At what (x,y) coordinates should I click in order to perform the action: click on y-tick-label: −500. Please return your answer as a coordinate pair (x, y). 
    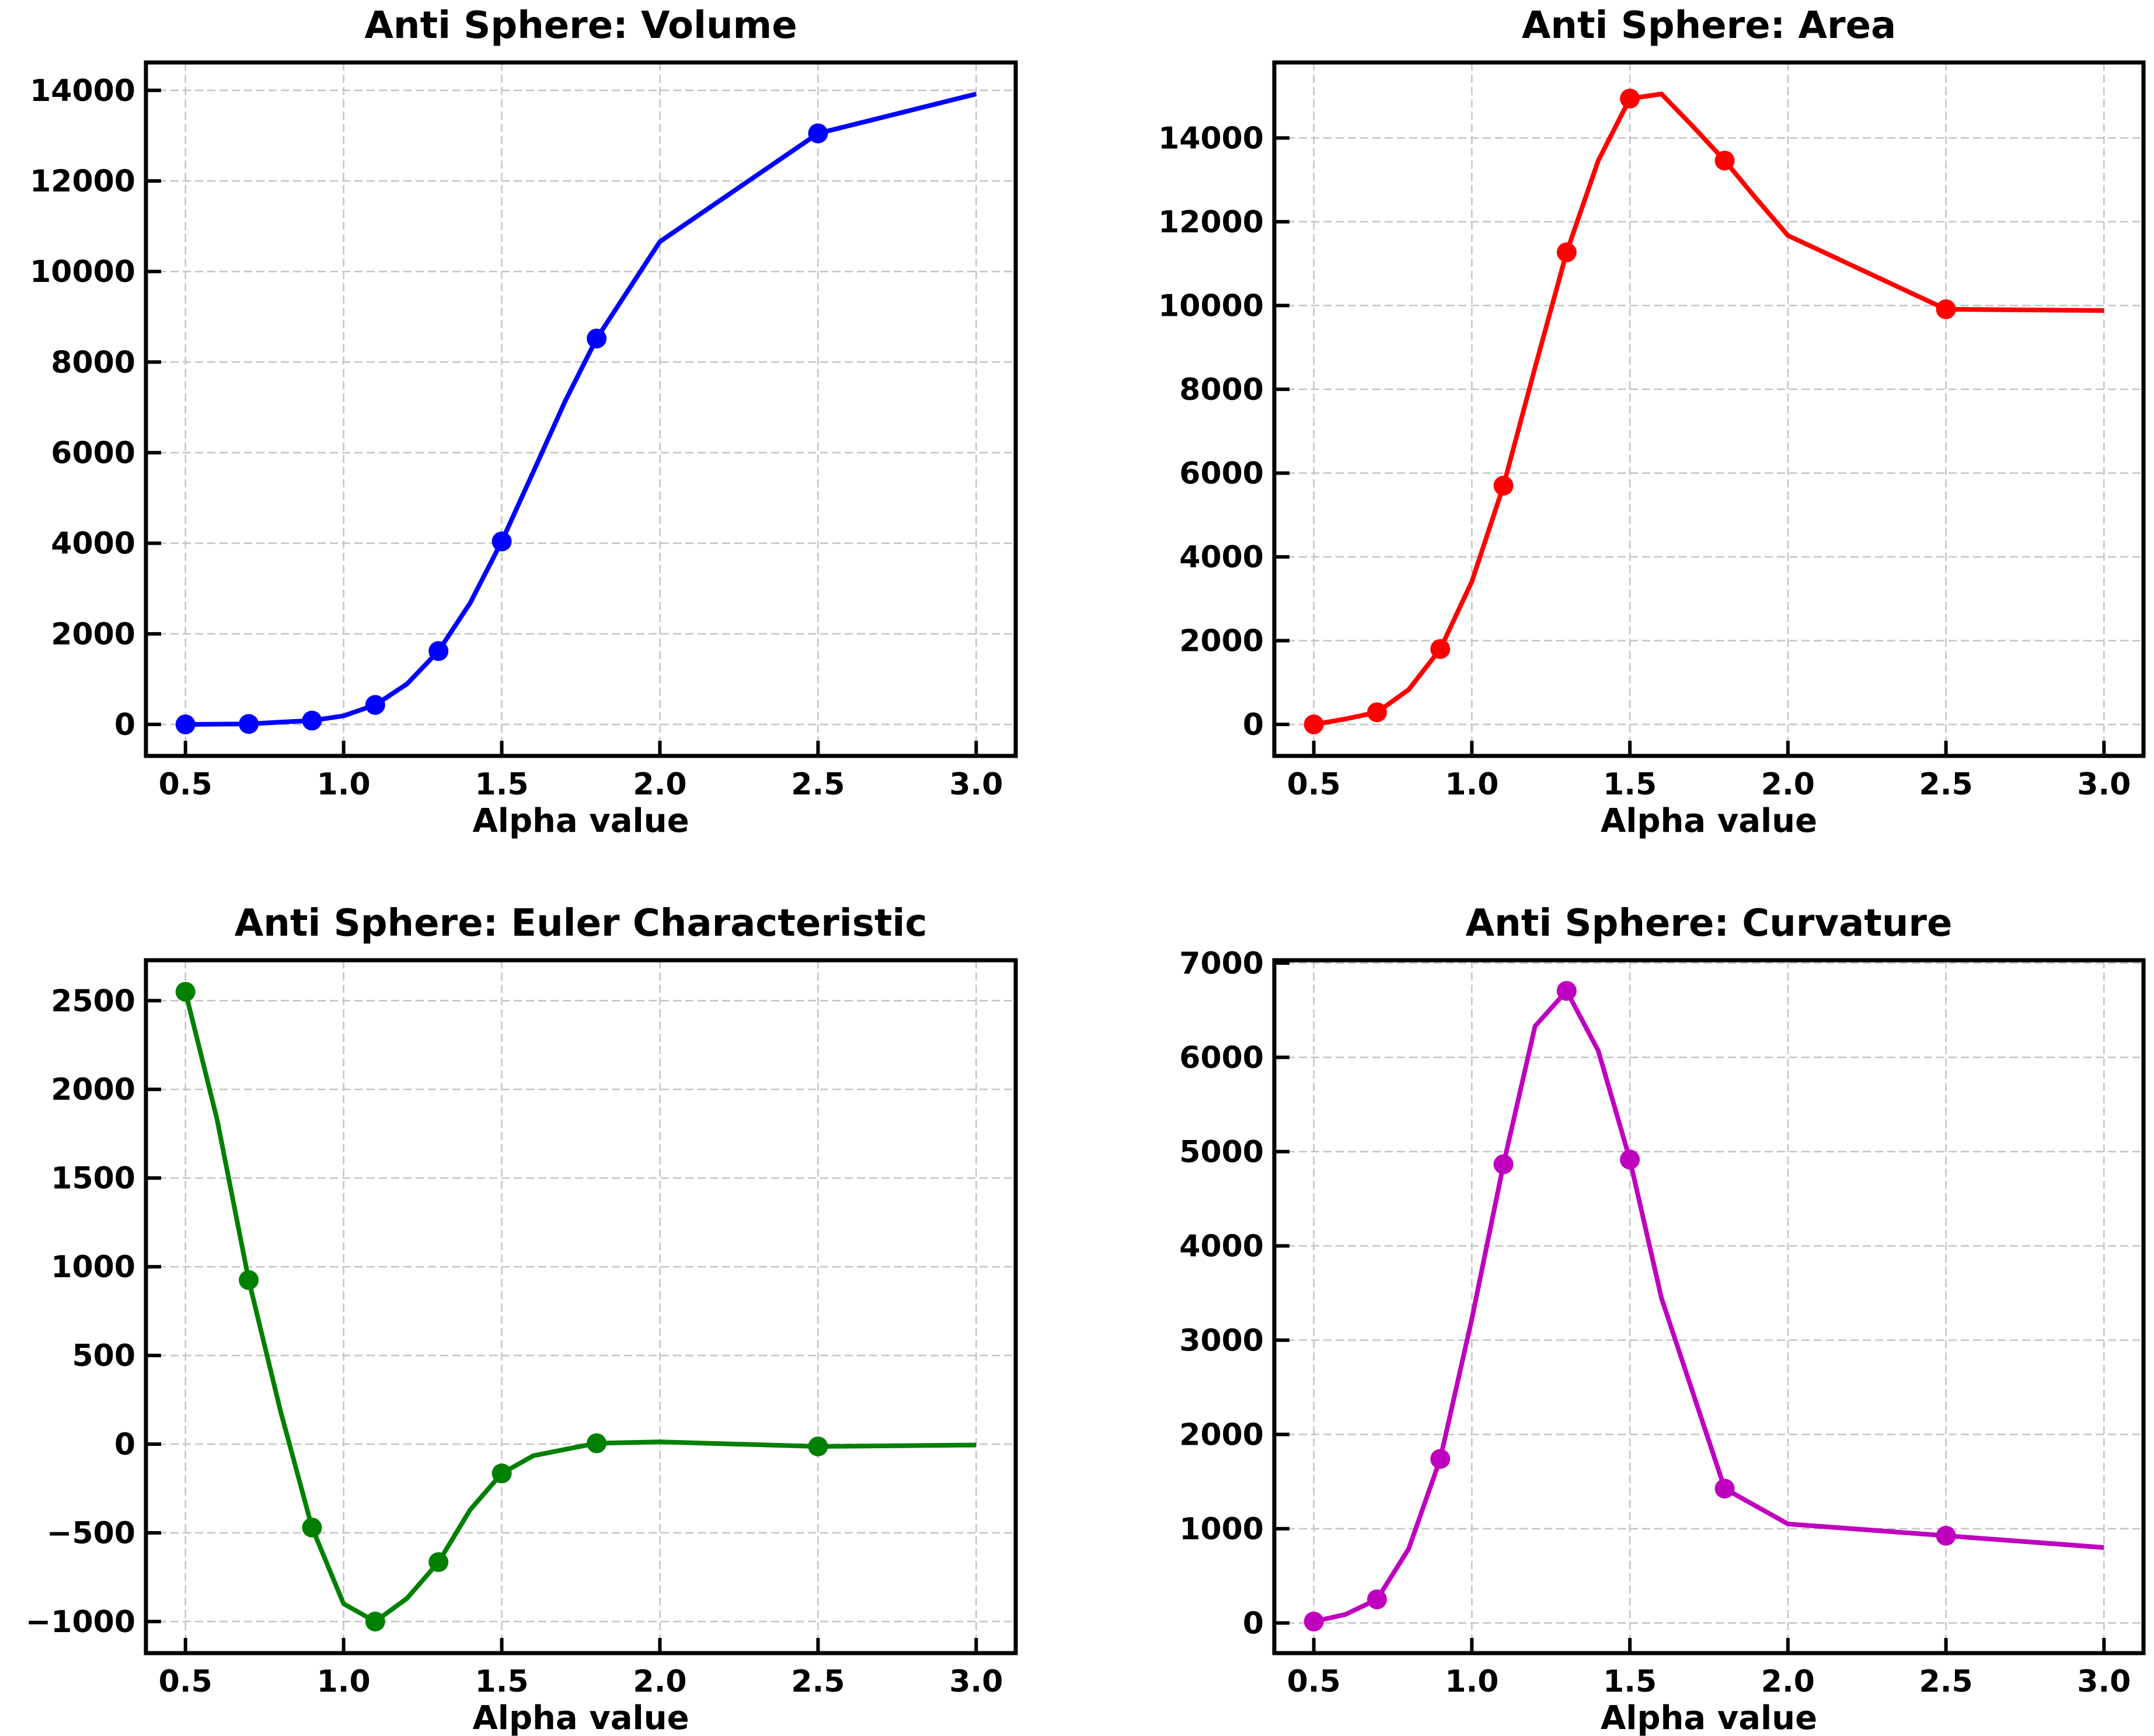
    Looking at the image, I should click on (91, 1533).